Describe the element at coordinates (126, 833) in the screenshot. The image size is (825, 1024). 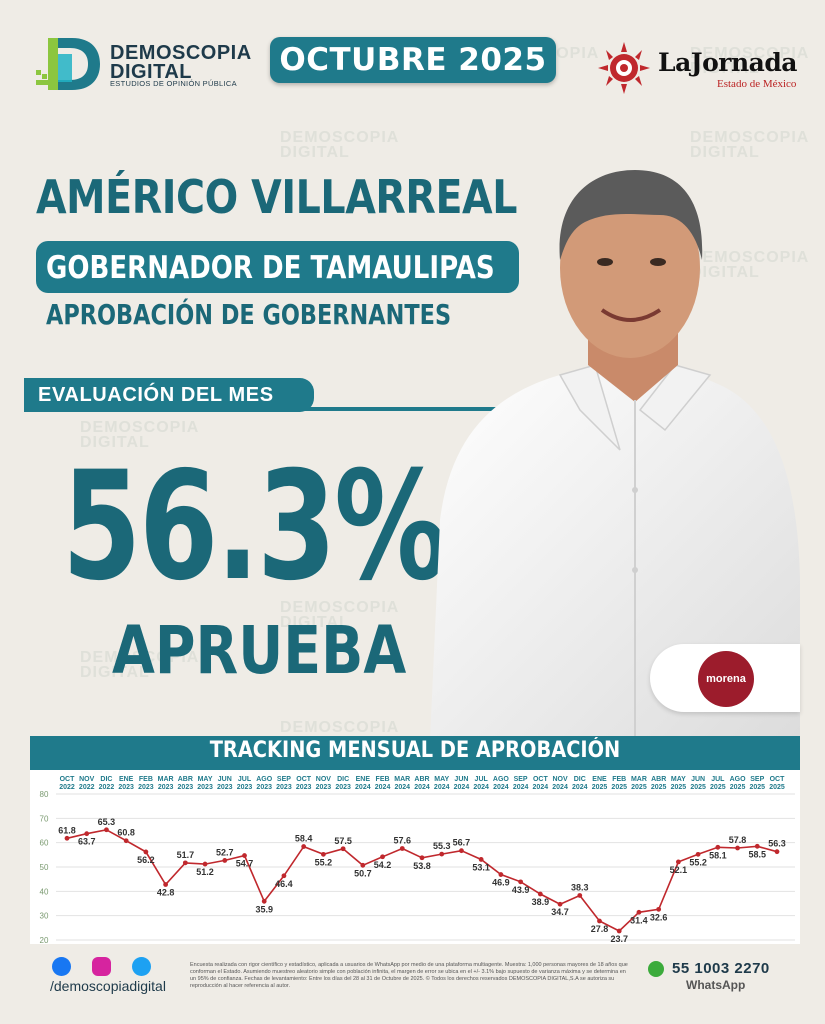
I see `data-label: 60.8` at that location.